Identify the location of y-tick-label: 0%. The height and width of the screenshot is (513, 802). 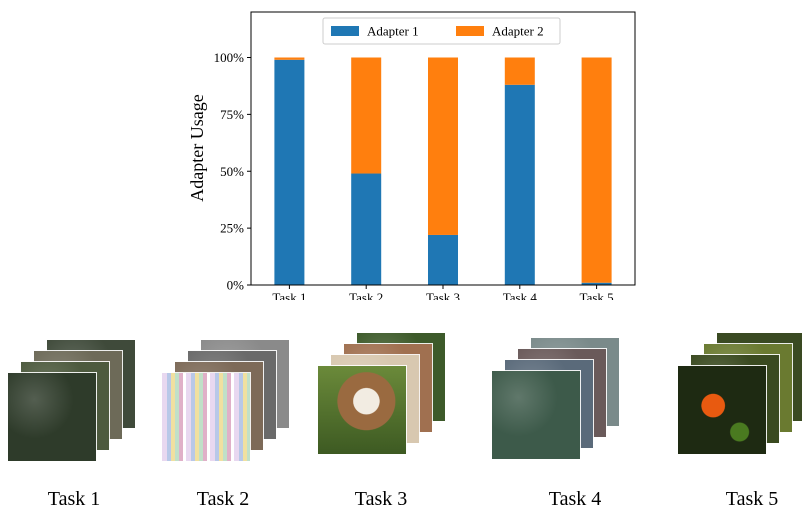
(236, 285).